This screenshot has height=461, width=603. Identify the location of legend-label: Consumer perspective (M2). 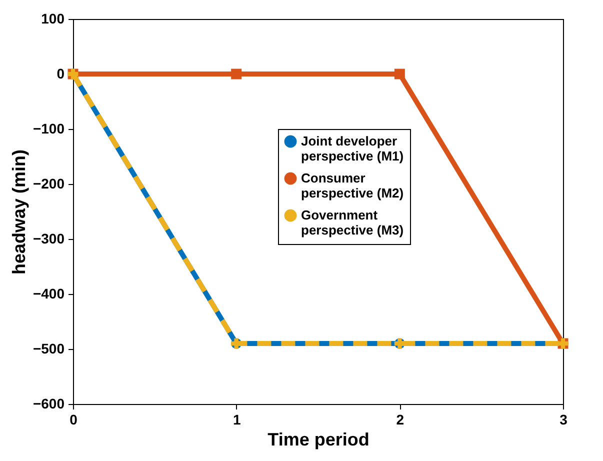
(352, 185).